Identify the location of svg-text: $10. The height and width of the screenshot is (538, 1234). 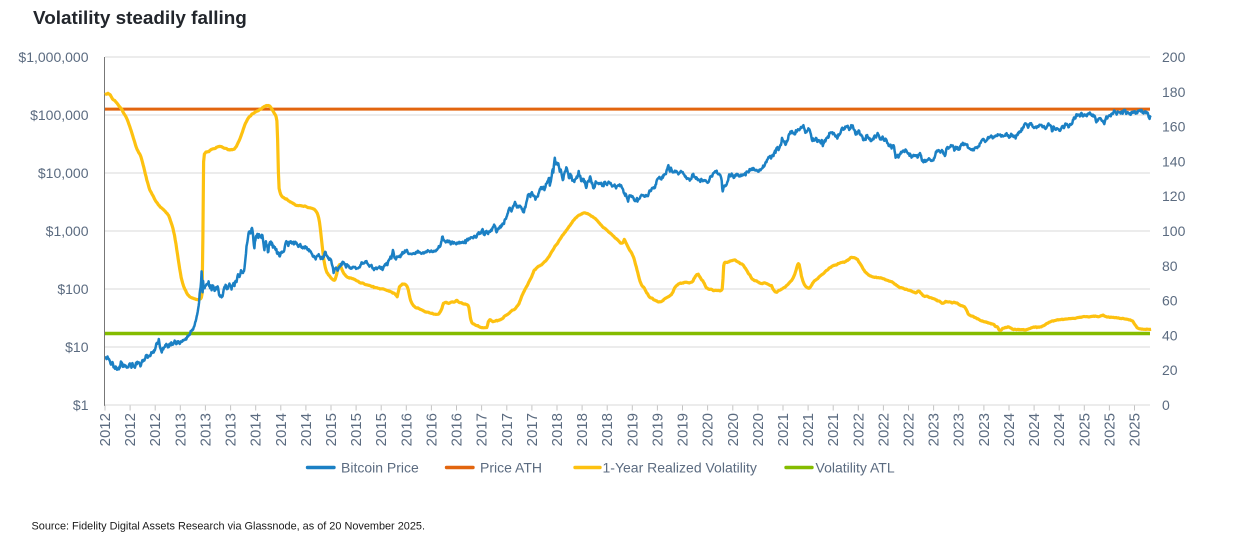
(77, 347).